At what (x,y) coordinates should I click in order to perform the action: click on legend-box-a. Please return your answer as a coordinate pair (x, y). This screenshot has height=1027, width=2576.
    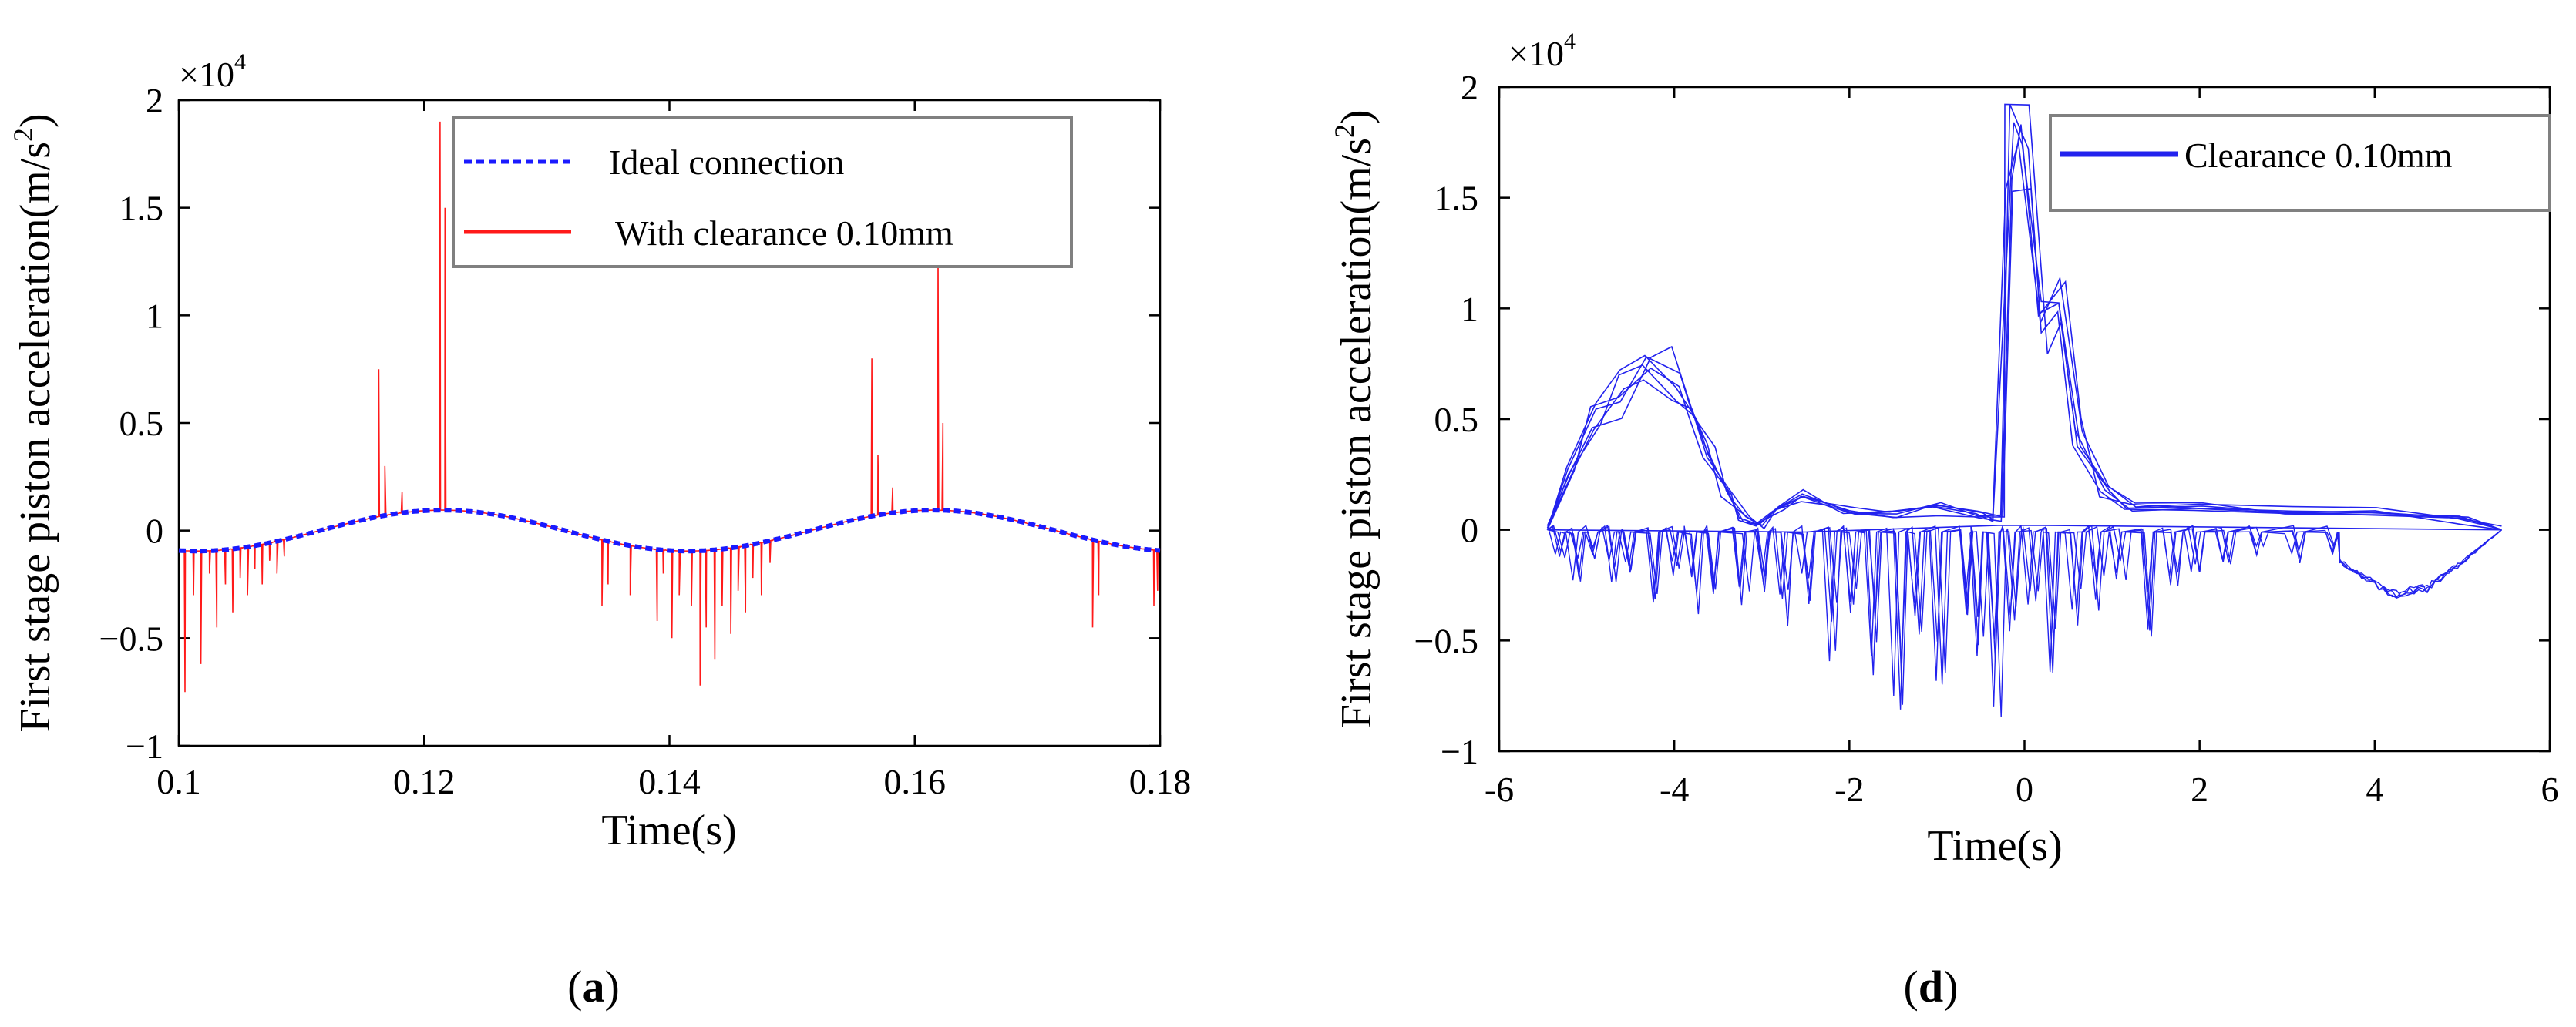
    Looking at the image, I should click on (762, 192).